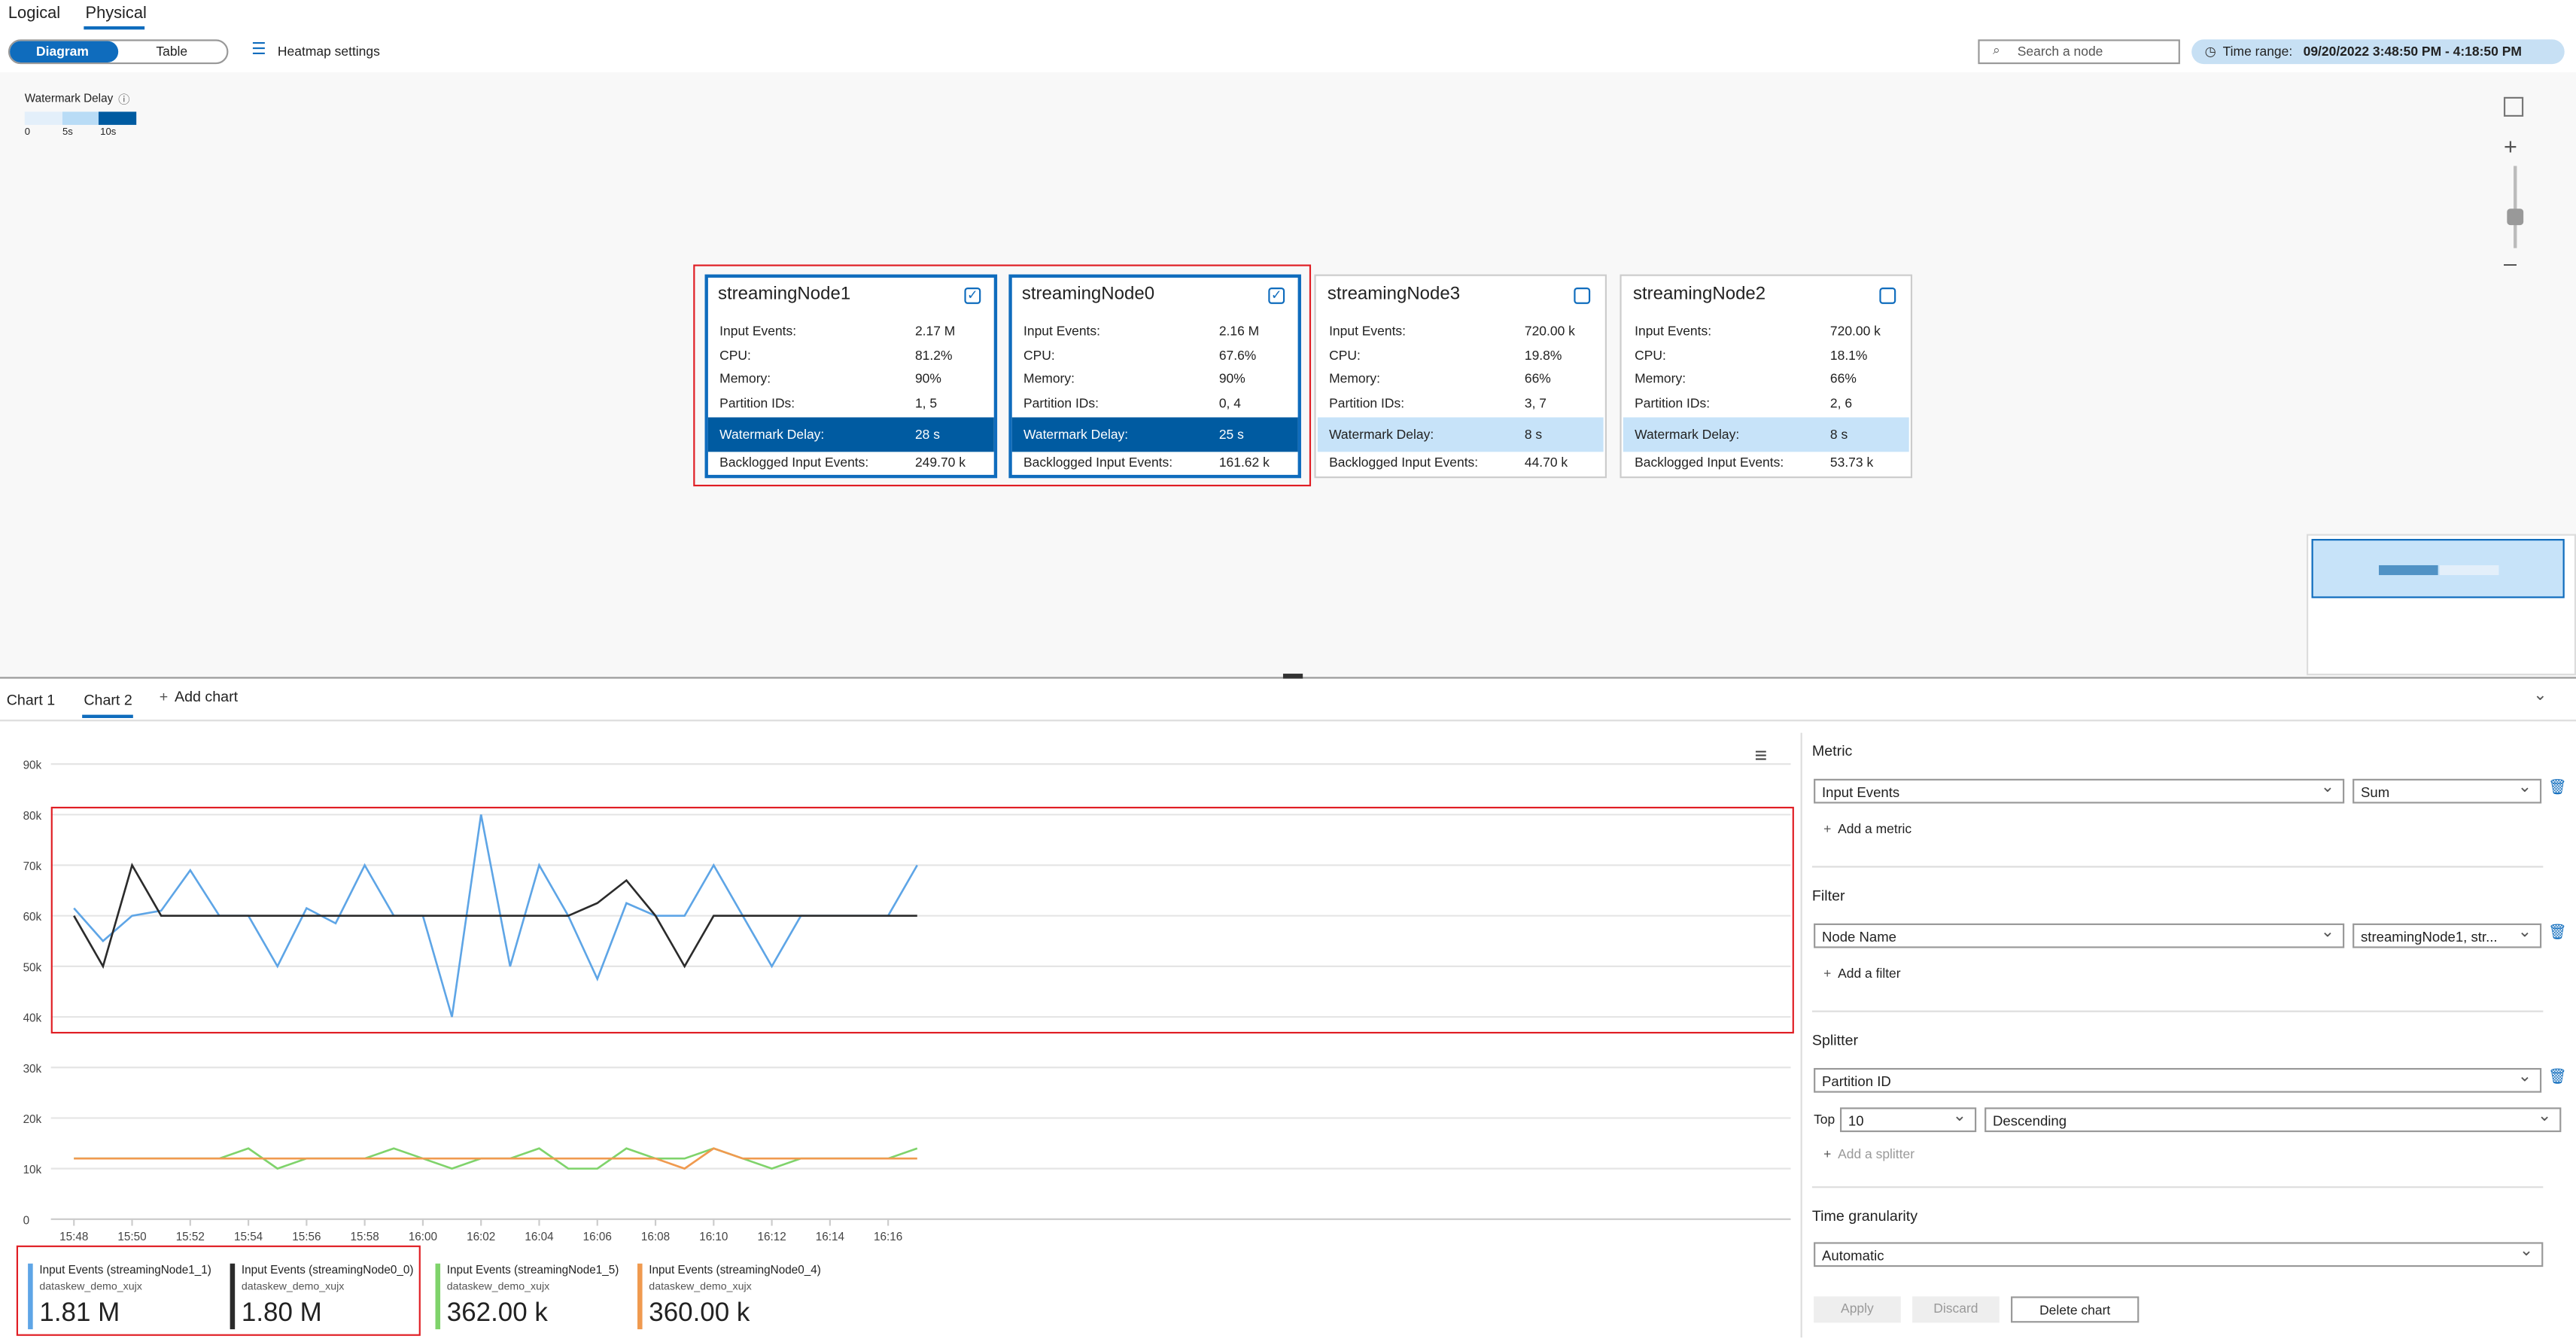  Describe the element at coordinates (498, 1287) in the screenshot. I see `legend-source: dataskew_demo_xujx` at that location.